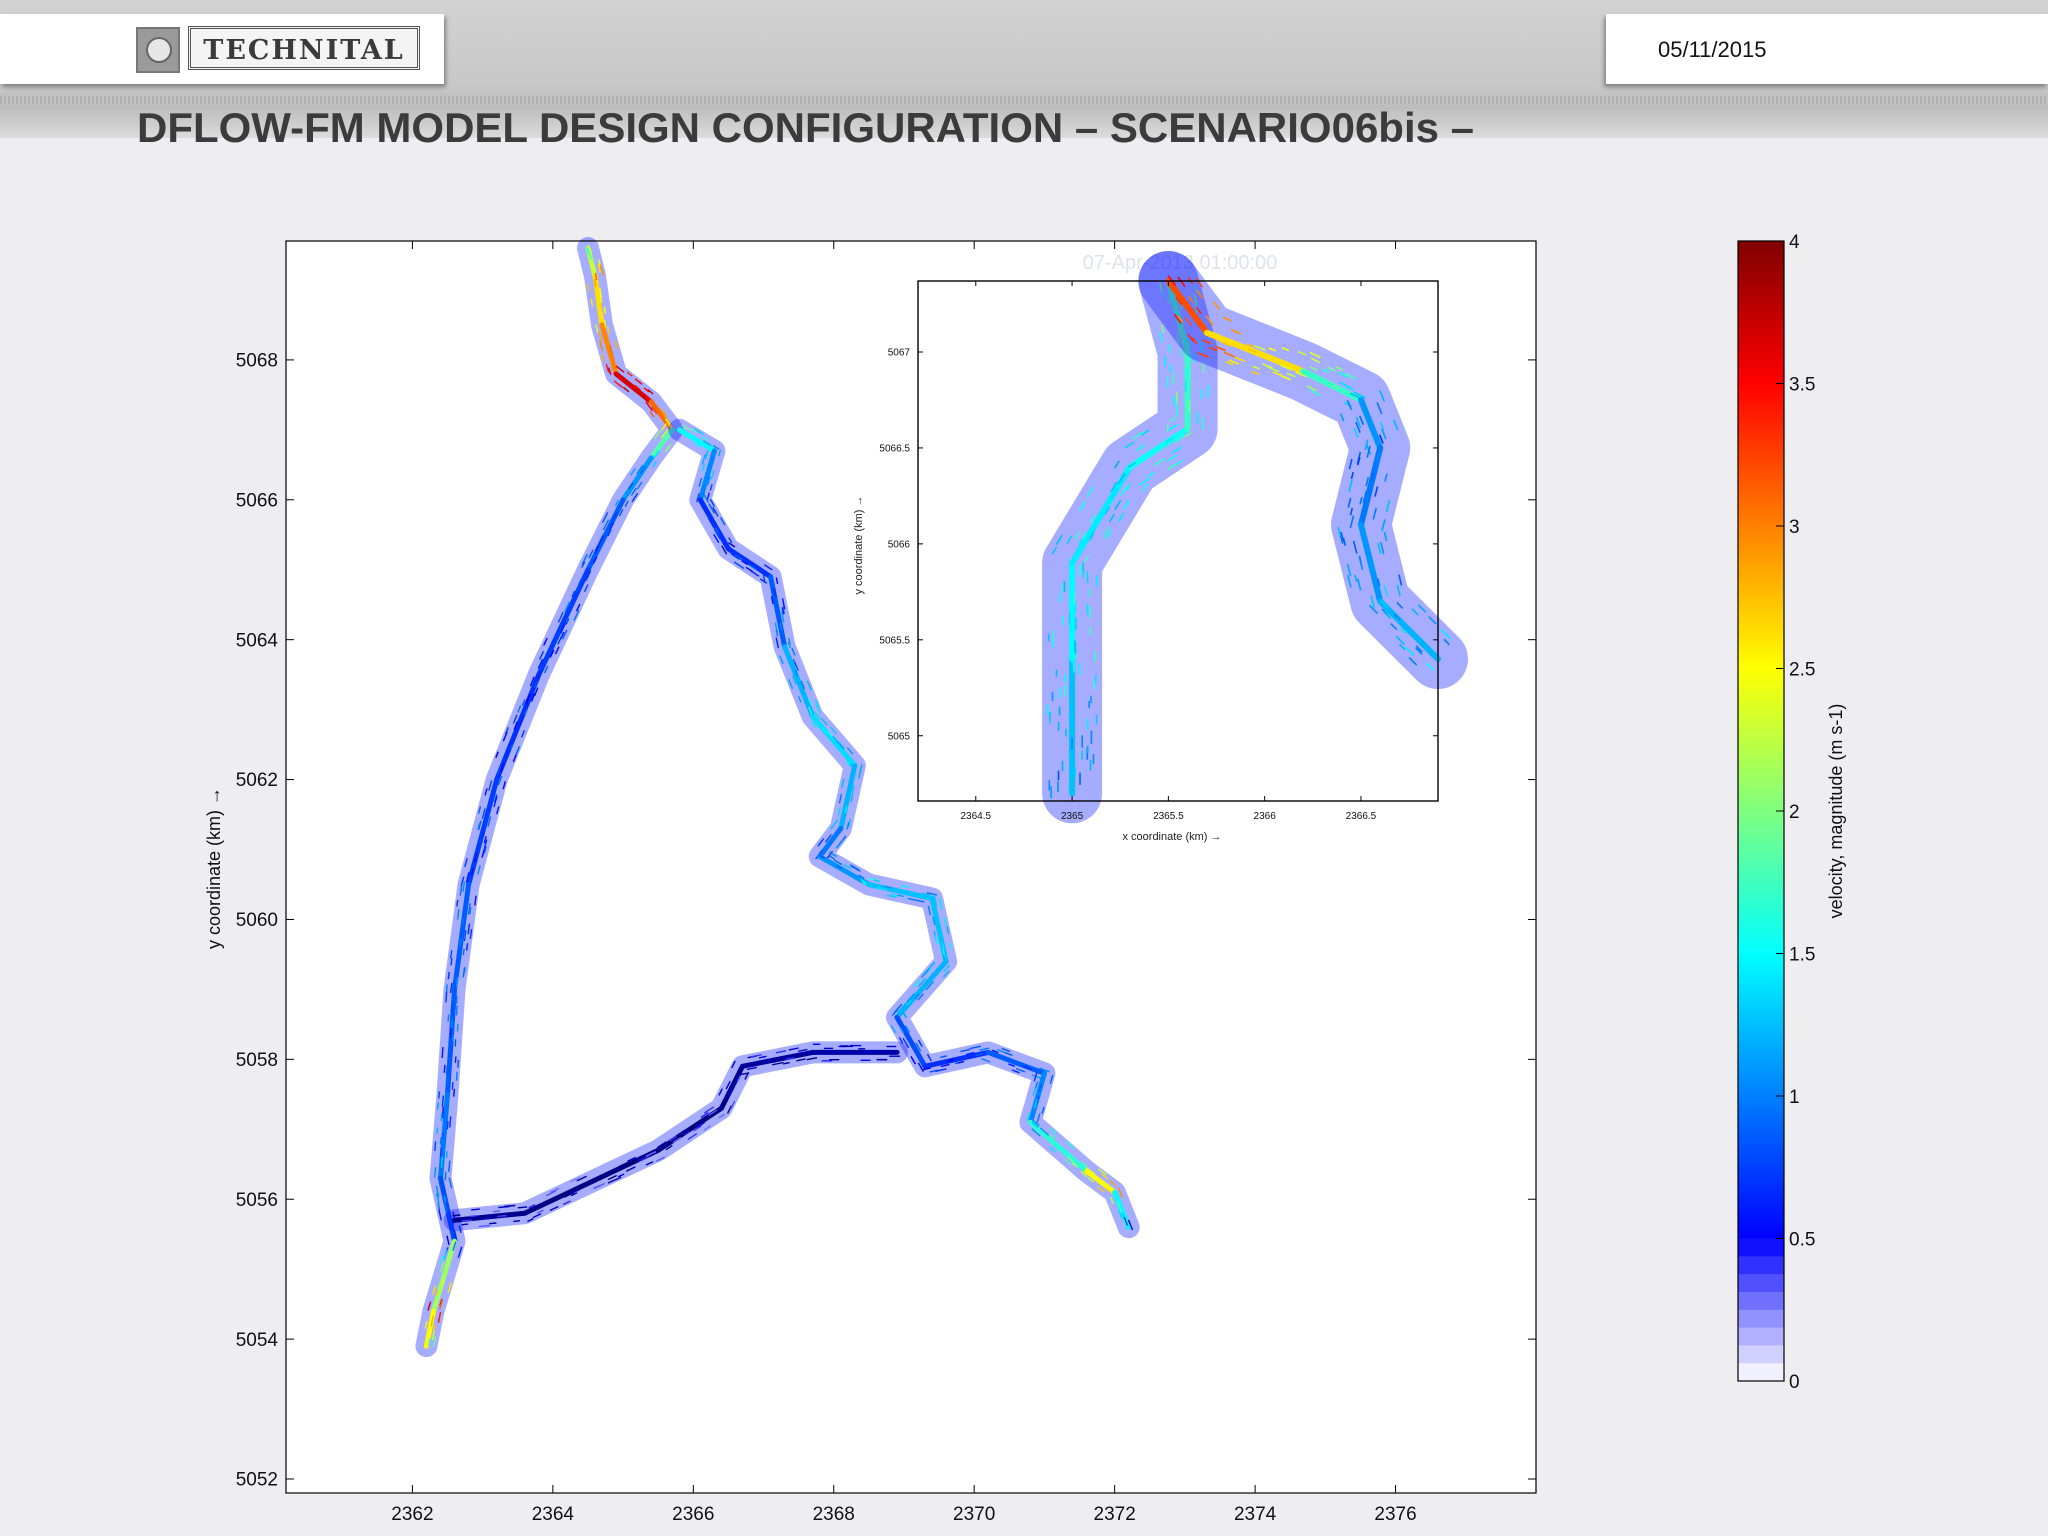 The image size is (2048, 1536). What do you see at coordinates (1180, 263) in the screenshot?
I see `inset-title: 07-Apr-2013 01:00:00` at bounding box center [1180, 263].